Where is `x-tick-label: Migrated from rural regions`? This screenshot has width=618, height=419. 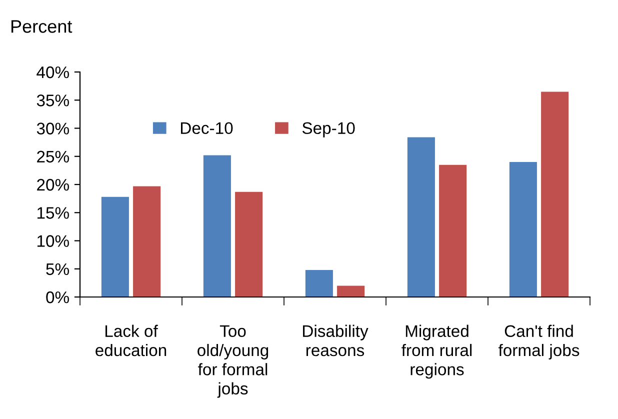
x-tick-label: Migrated from rural regions is located at coordinates (437, 351).